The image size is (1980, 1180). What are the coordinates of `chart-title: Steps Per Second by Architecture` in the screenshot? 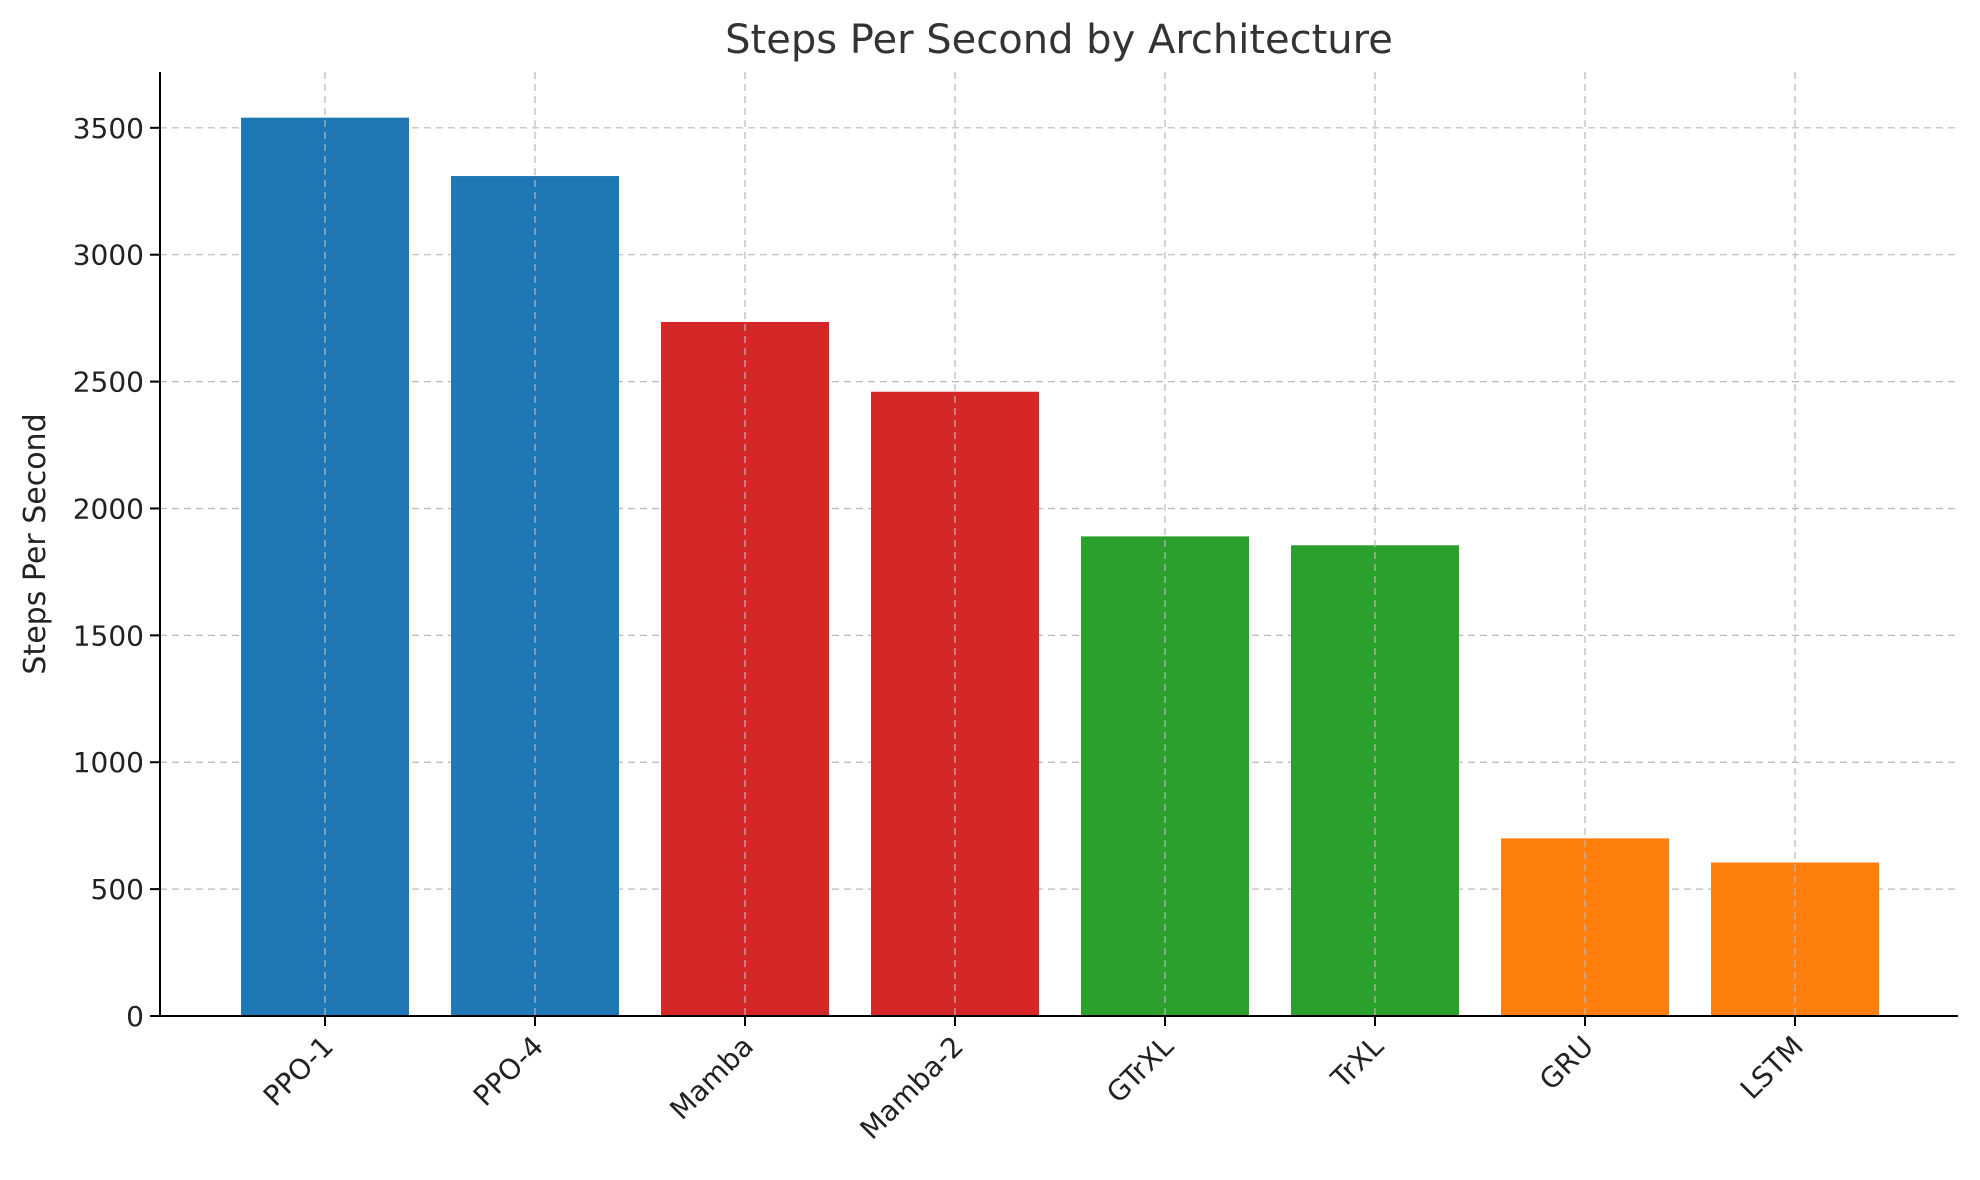 It's located at (1059, 40).